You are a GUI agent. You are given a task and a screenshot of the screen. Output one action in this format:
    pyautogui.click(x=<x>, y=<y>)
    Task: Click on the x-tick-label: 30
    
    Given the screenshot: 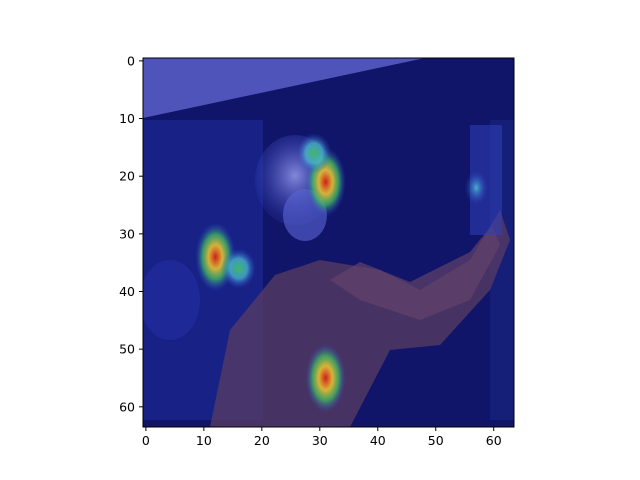 What is the action you would take?
    pyautogui.click(x=320, y=440)
    